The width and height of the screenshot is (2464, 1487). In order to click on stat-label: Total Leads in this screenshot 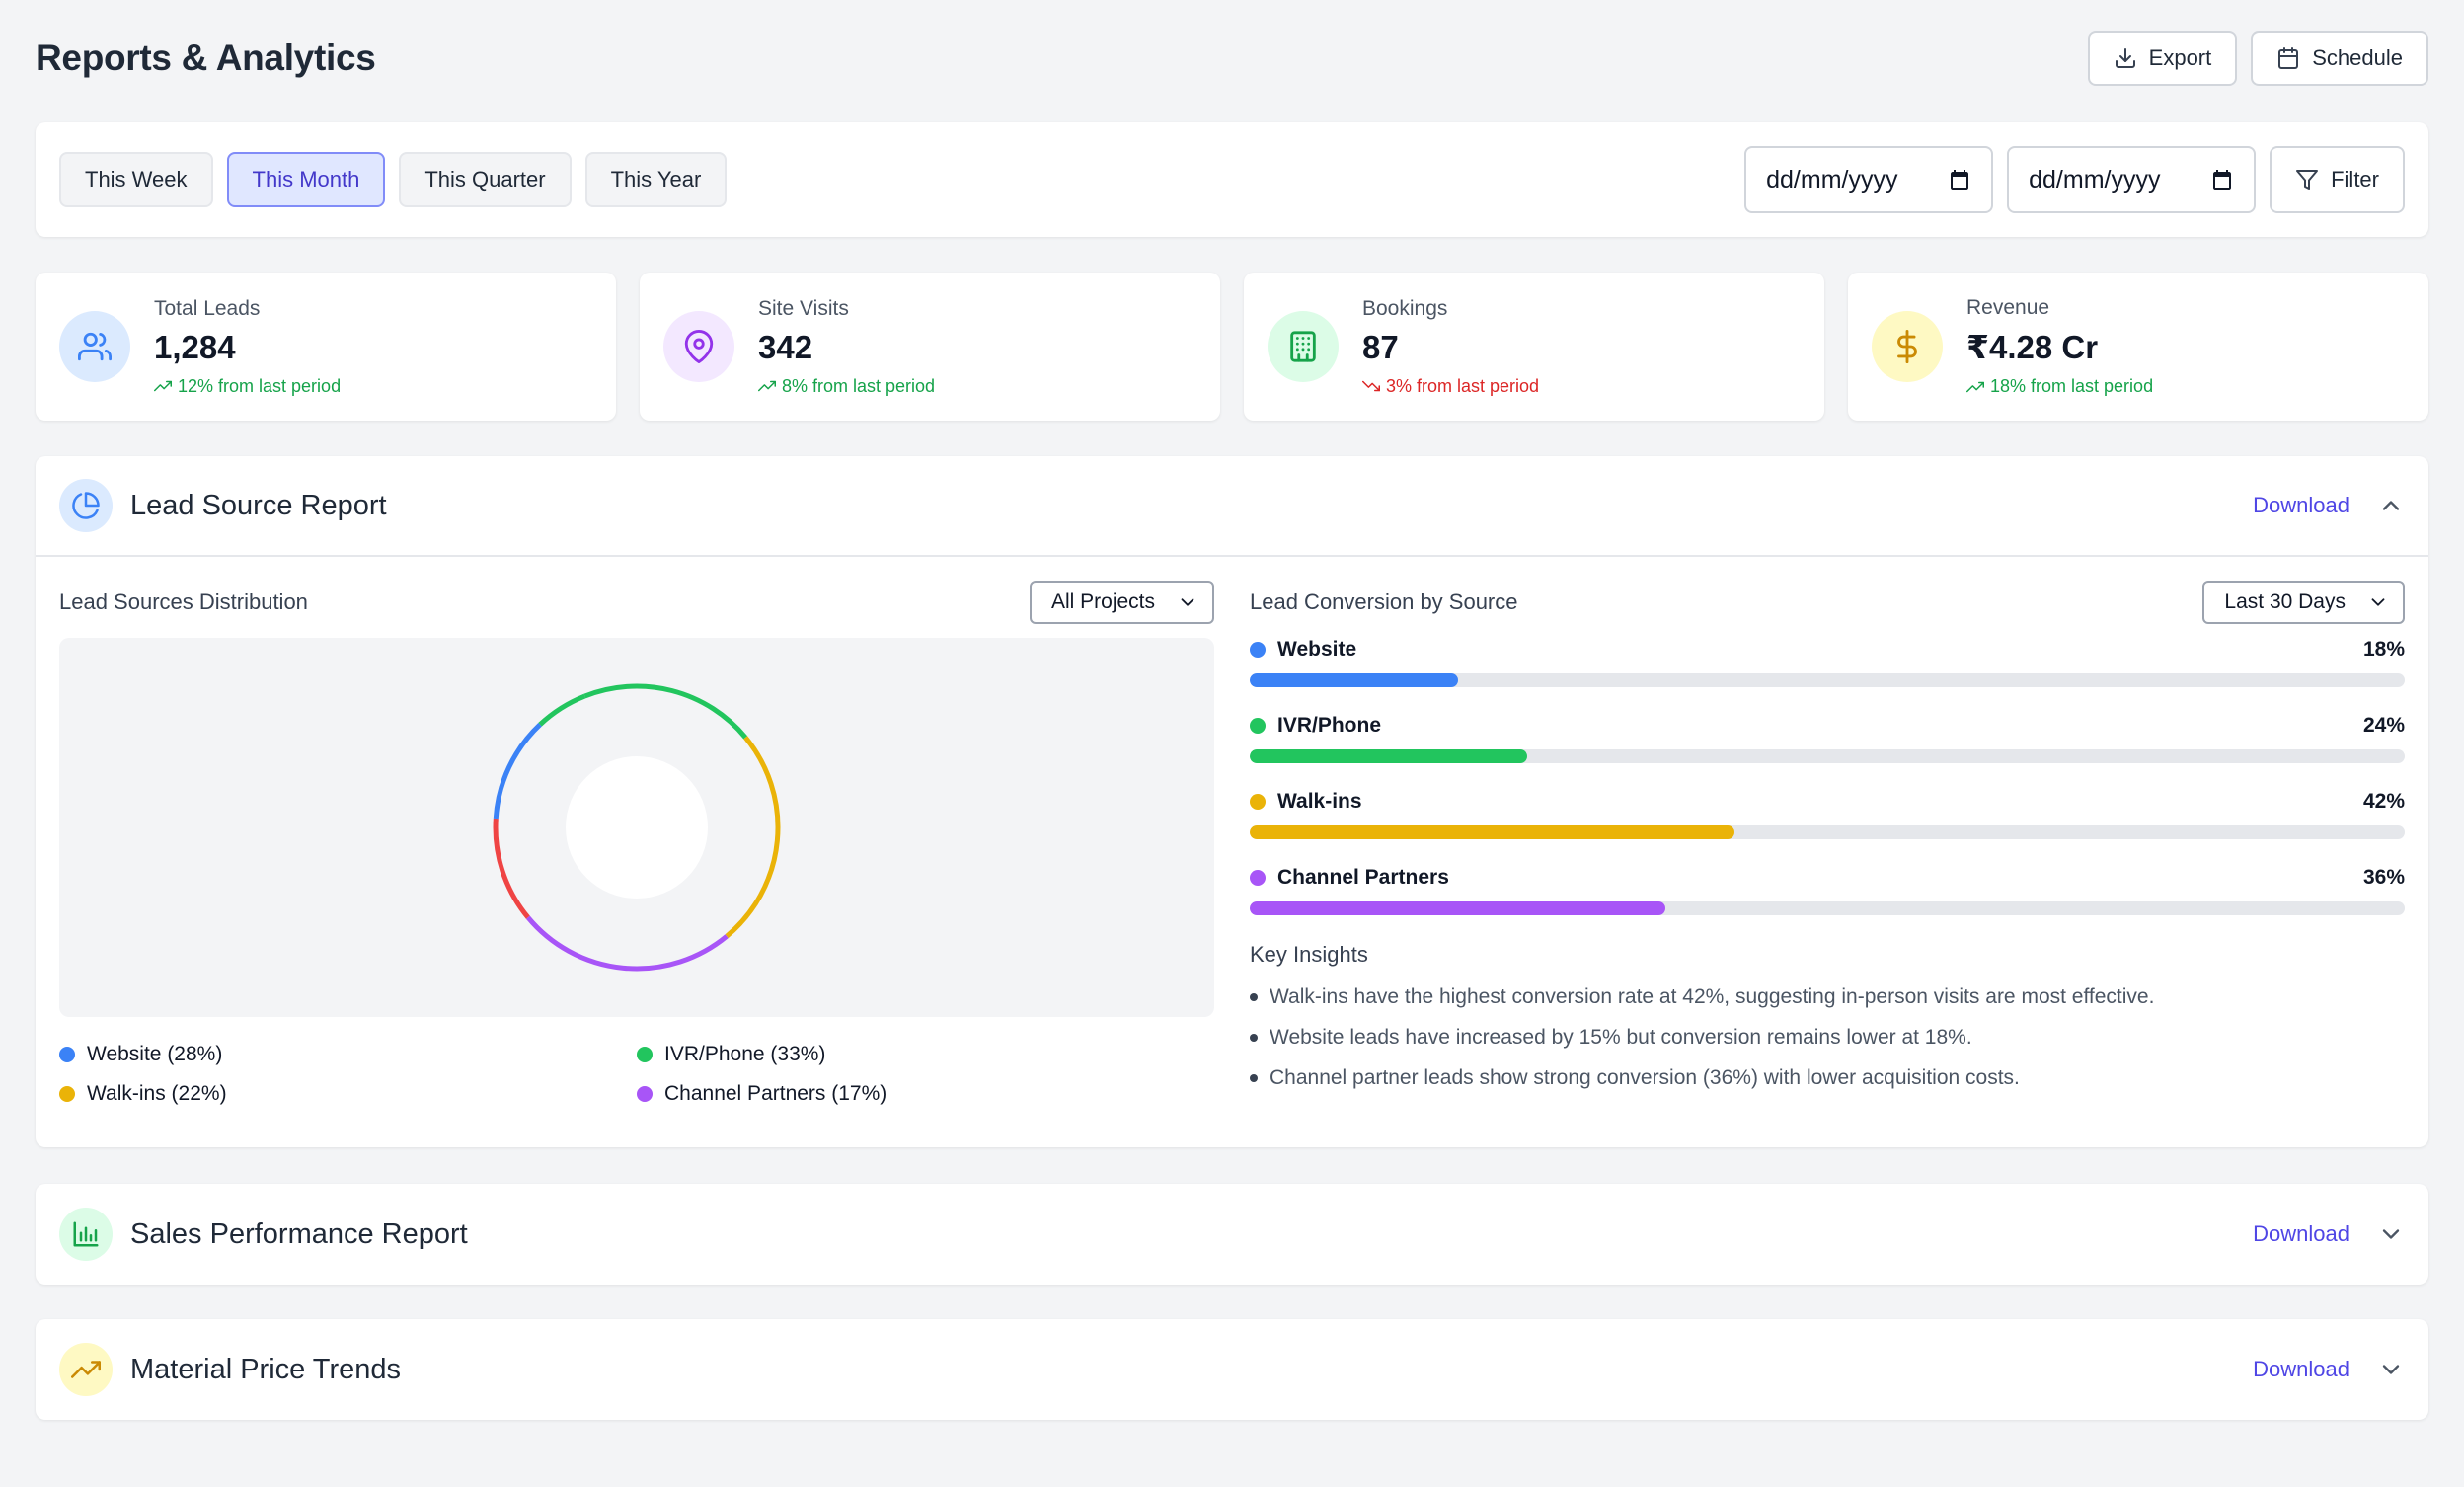, I will do `click(207, 308)`.